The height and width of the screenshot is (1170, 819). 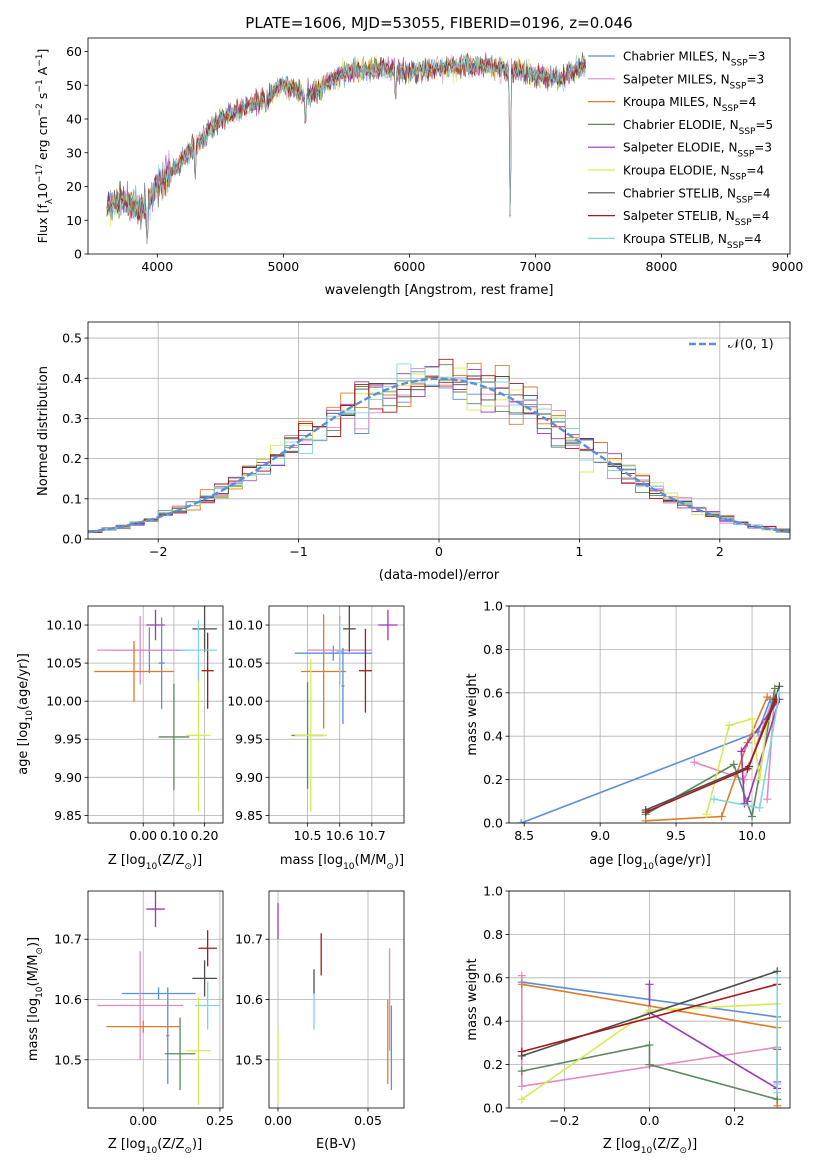 I want to click on label-part: mass [log, so click(x=33, y=1029).